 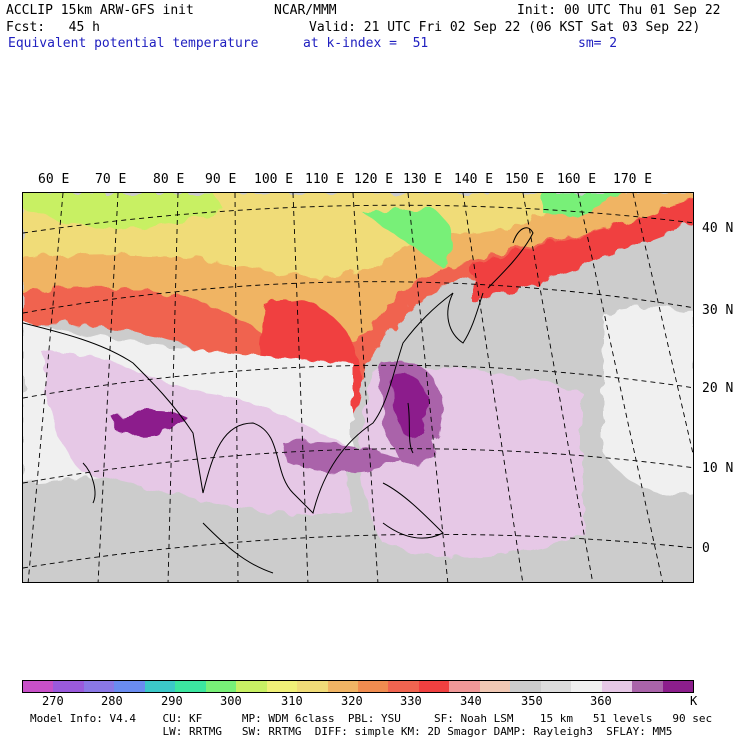 I want to click on colorbar-label: K, so click(x=694, y=701).